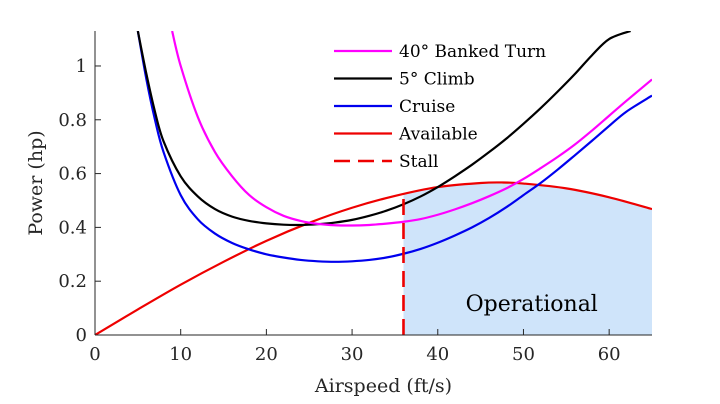  I want to click on legend-label-available: Available, so click(438, 135).